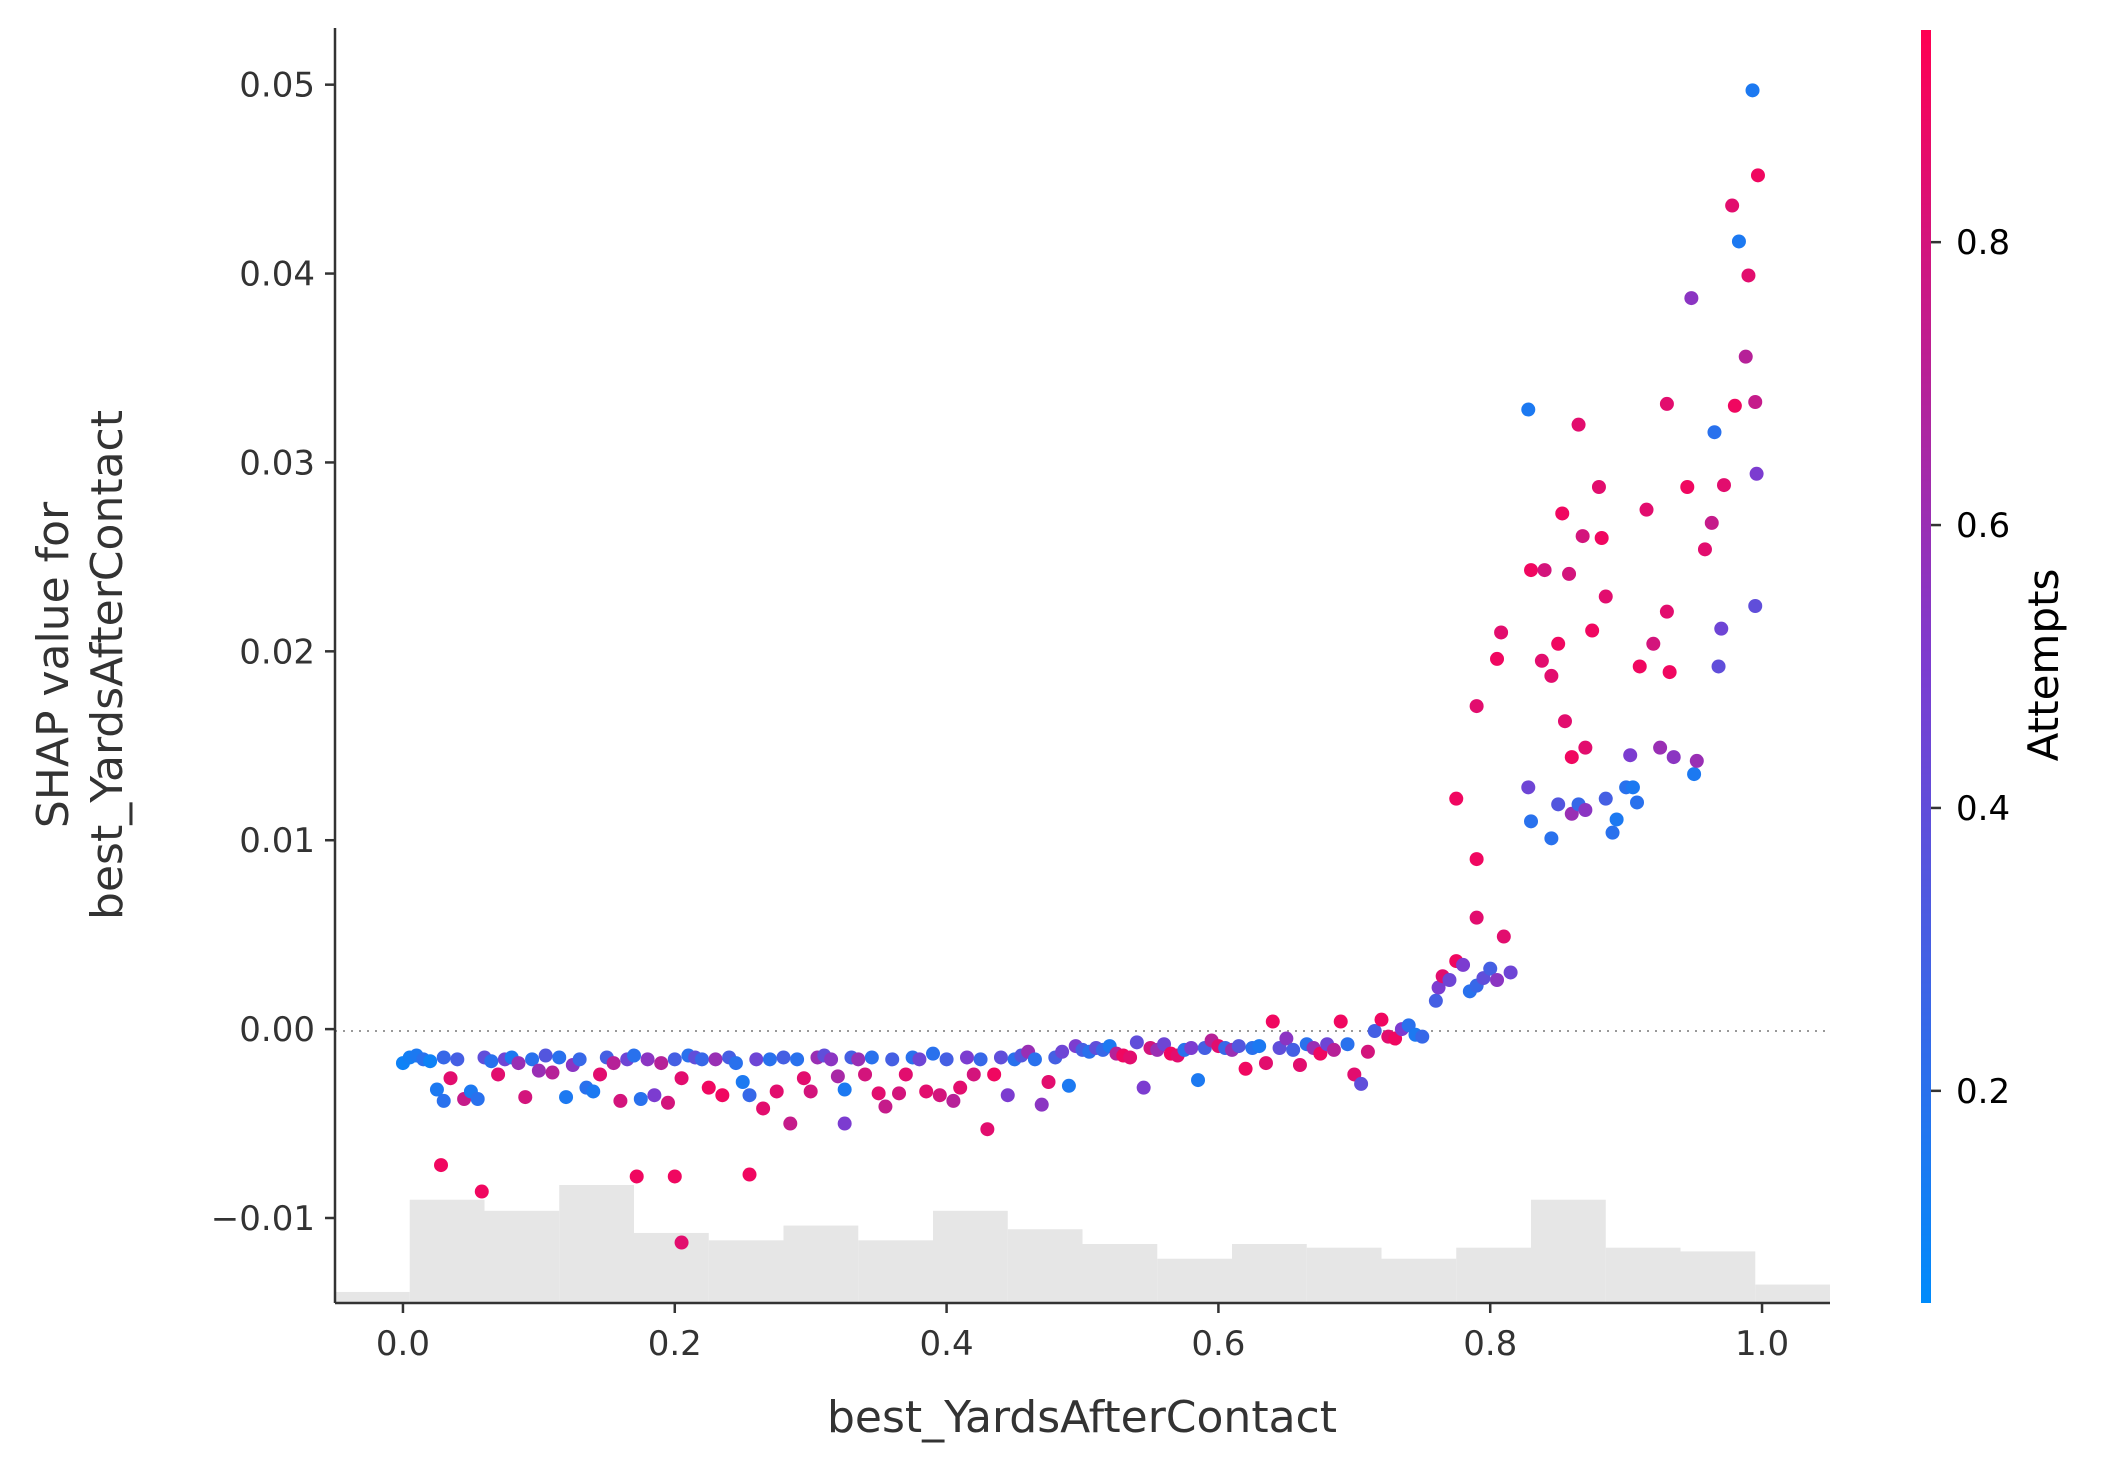  I want to click on y-tick-label: 0.05, so click(277, 86).